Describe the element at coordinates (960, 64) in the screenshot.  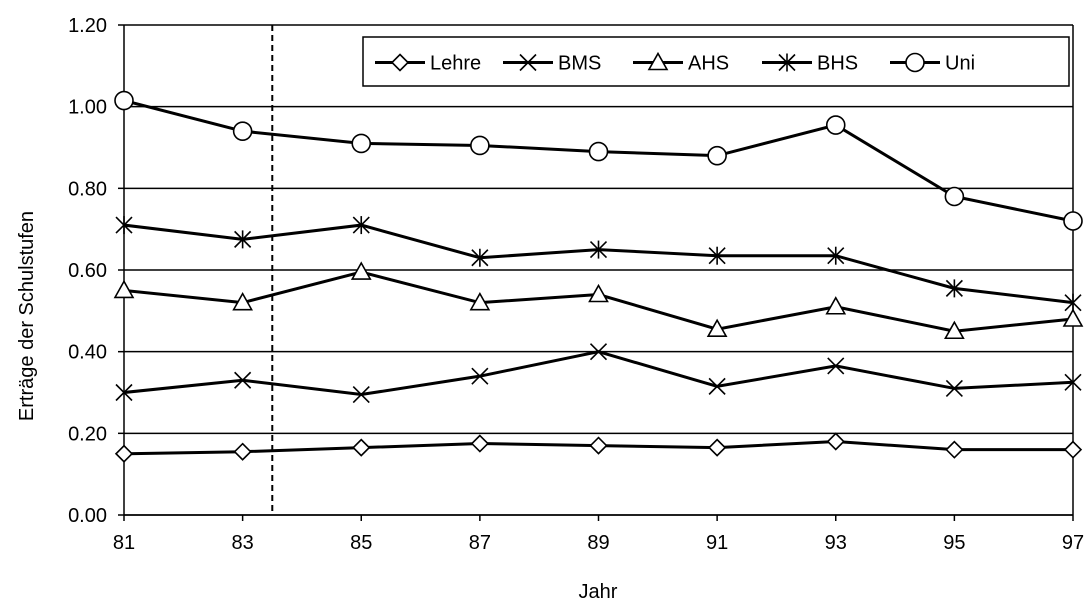
I see `legend-label-uni: Uni` at that location.